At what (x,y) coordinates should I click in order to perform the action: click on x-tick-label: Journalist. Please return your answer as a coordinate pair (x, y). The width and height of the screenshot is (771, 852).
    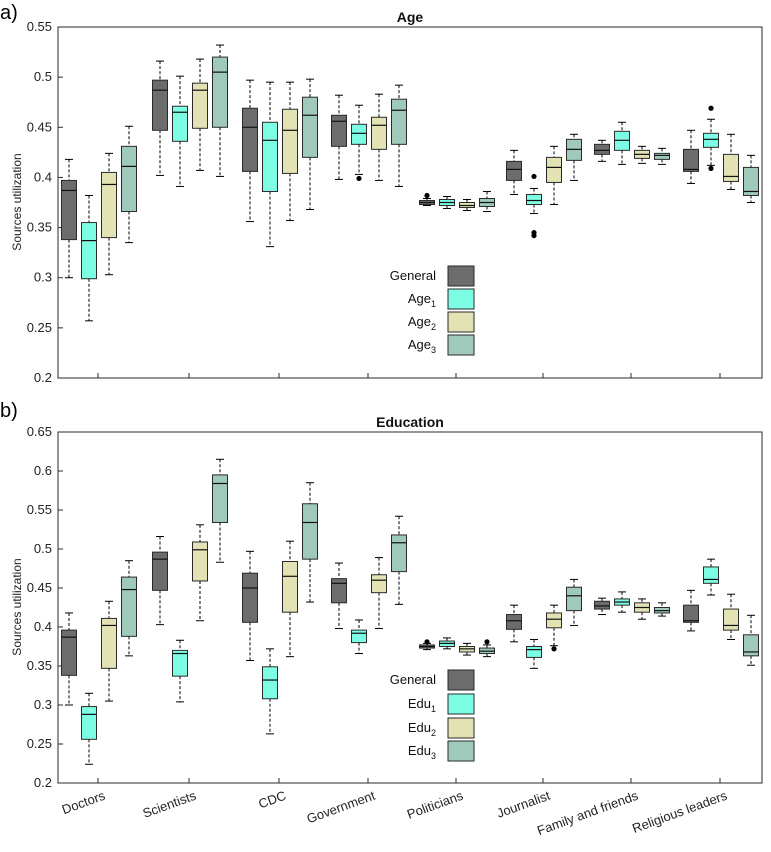
    Looking at the image, I should click on (524, 804).